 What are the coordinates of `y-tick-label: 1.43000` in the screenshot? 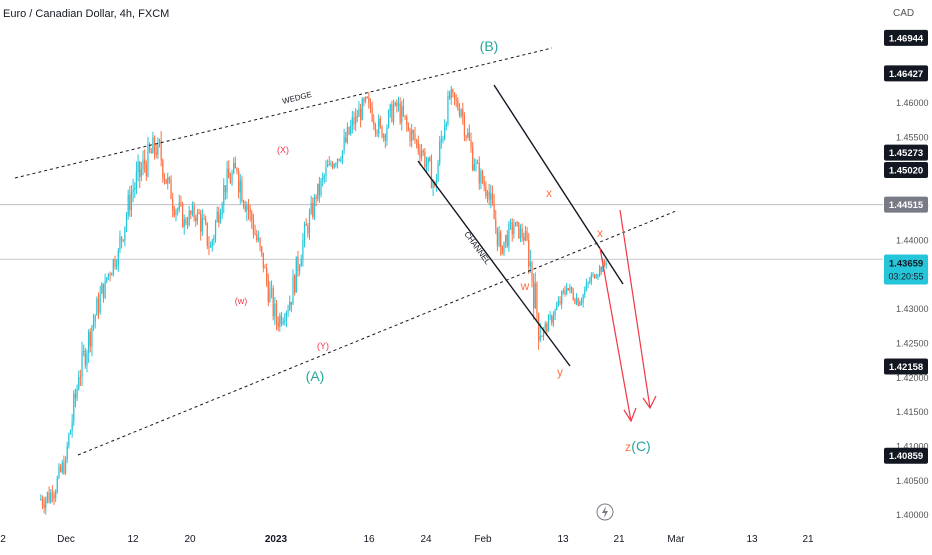 It's located at (912, 309).